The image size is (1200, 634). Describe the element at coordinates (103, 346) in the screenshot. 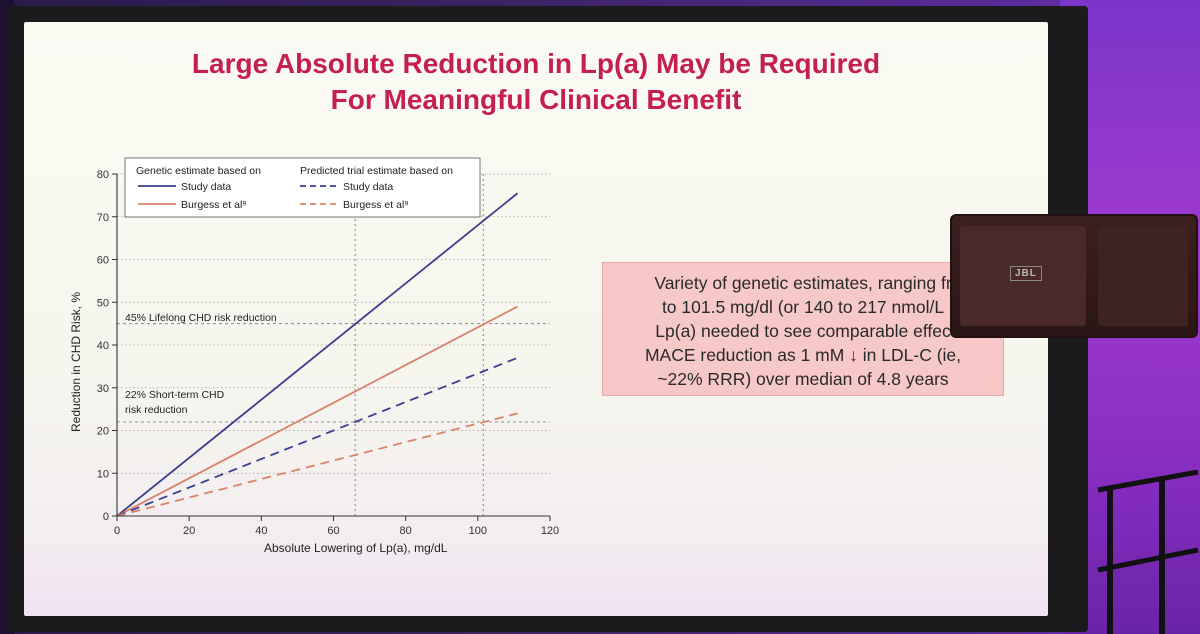

I see `y-tick-label-40: 40` at that location.